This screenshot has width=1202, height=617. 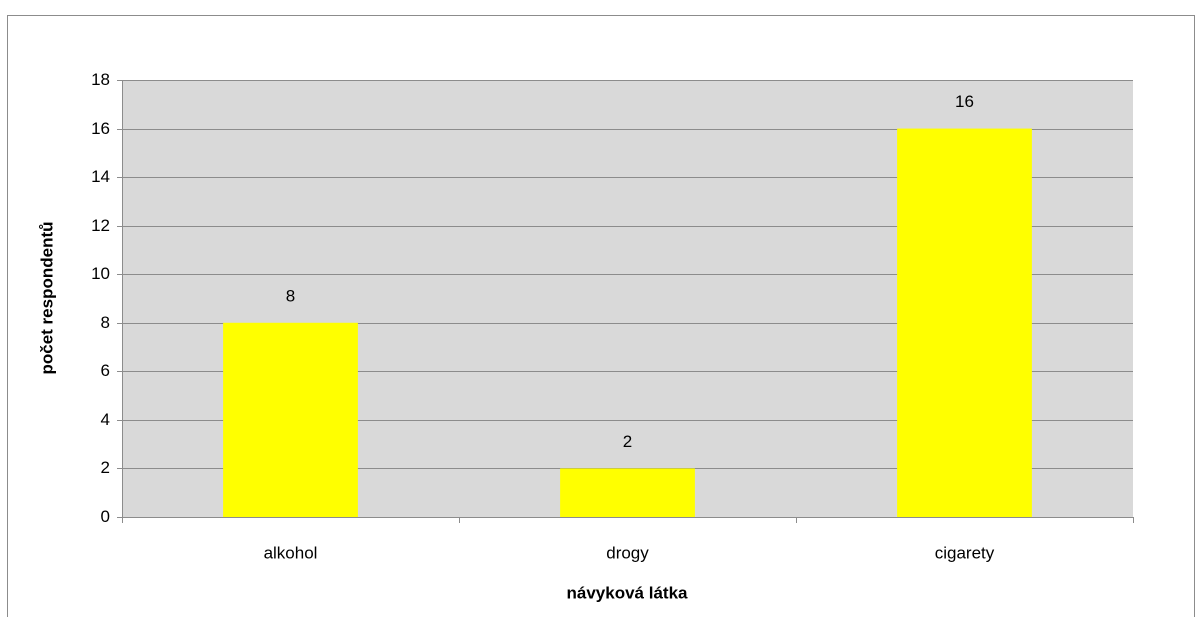 What do you see at coordinates (105, 516) in the screenshot?
I see `y-tick-label: 0` at bounding box center [105, 516].